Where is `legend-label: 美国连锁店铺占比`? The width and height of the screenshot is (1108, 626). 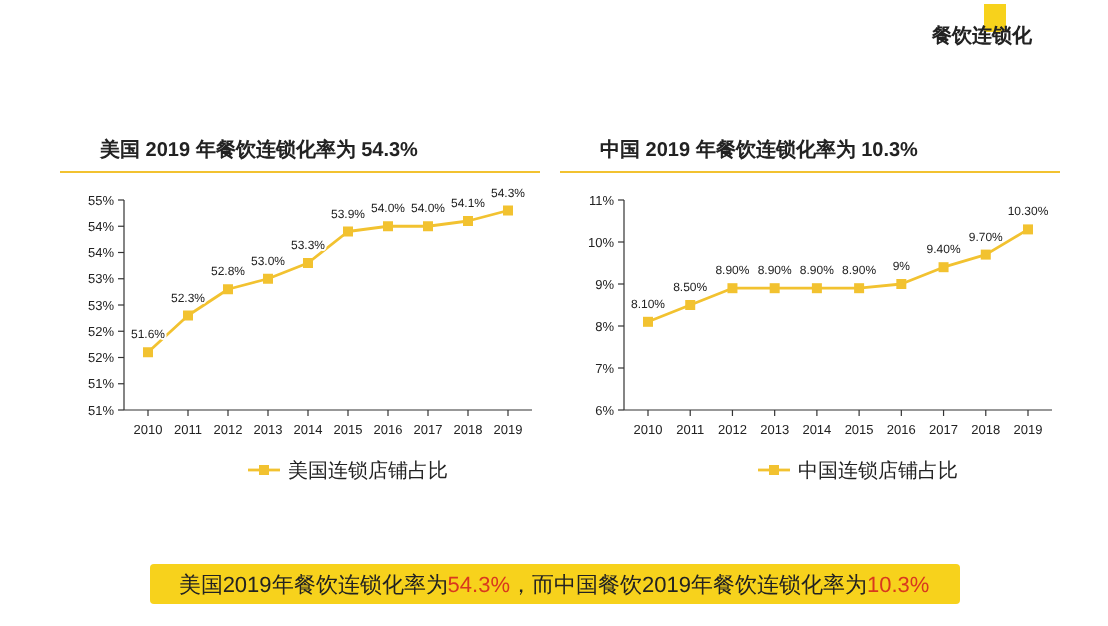 legend-label: 美国连锁店铺占比 is located at coordinates (368, 471).